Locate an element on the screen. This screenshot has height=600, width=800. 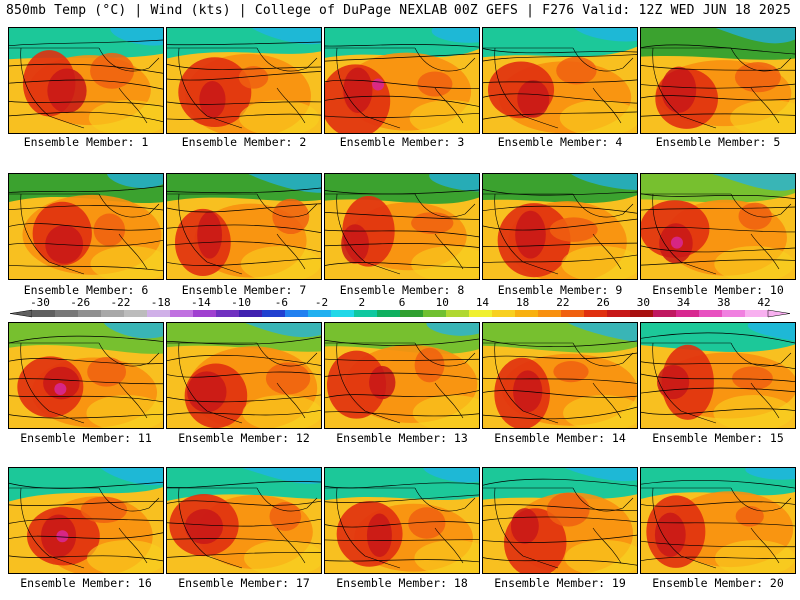
colorbar-tick-label: -18 is located at coordinates (160, 302).